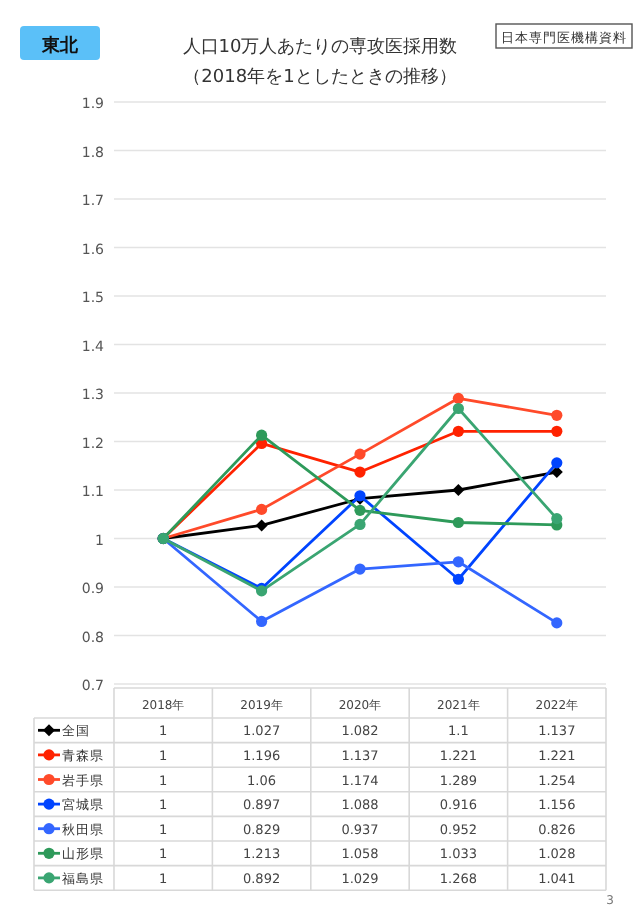 The image size is (640, 924). Describe the element at coordinates (60, 46) in the screenshot. I see `text: 東北` at that location.